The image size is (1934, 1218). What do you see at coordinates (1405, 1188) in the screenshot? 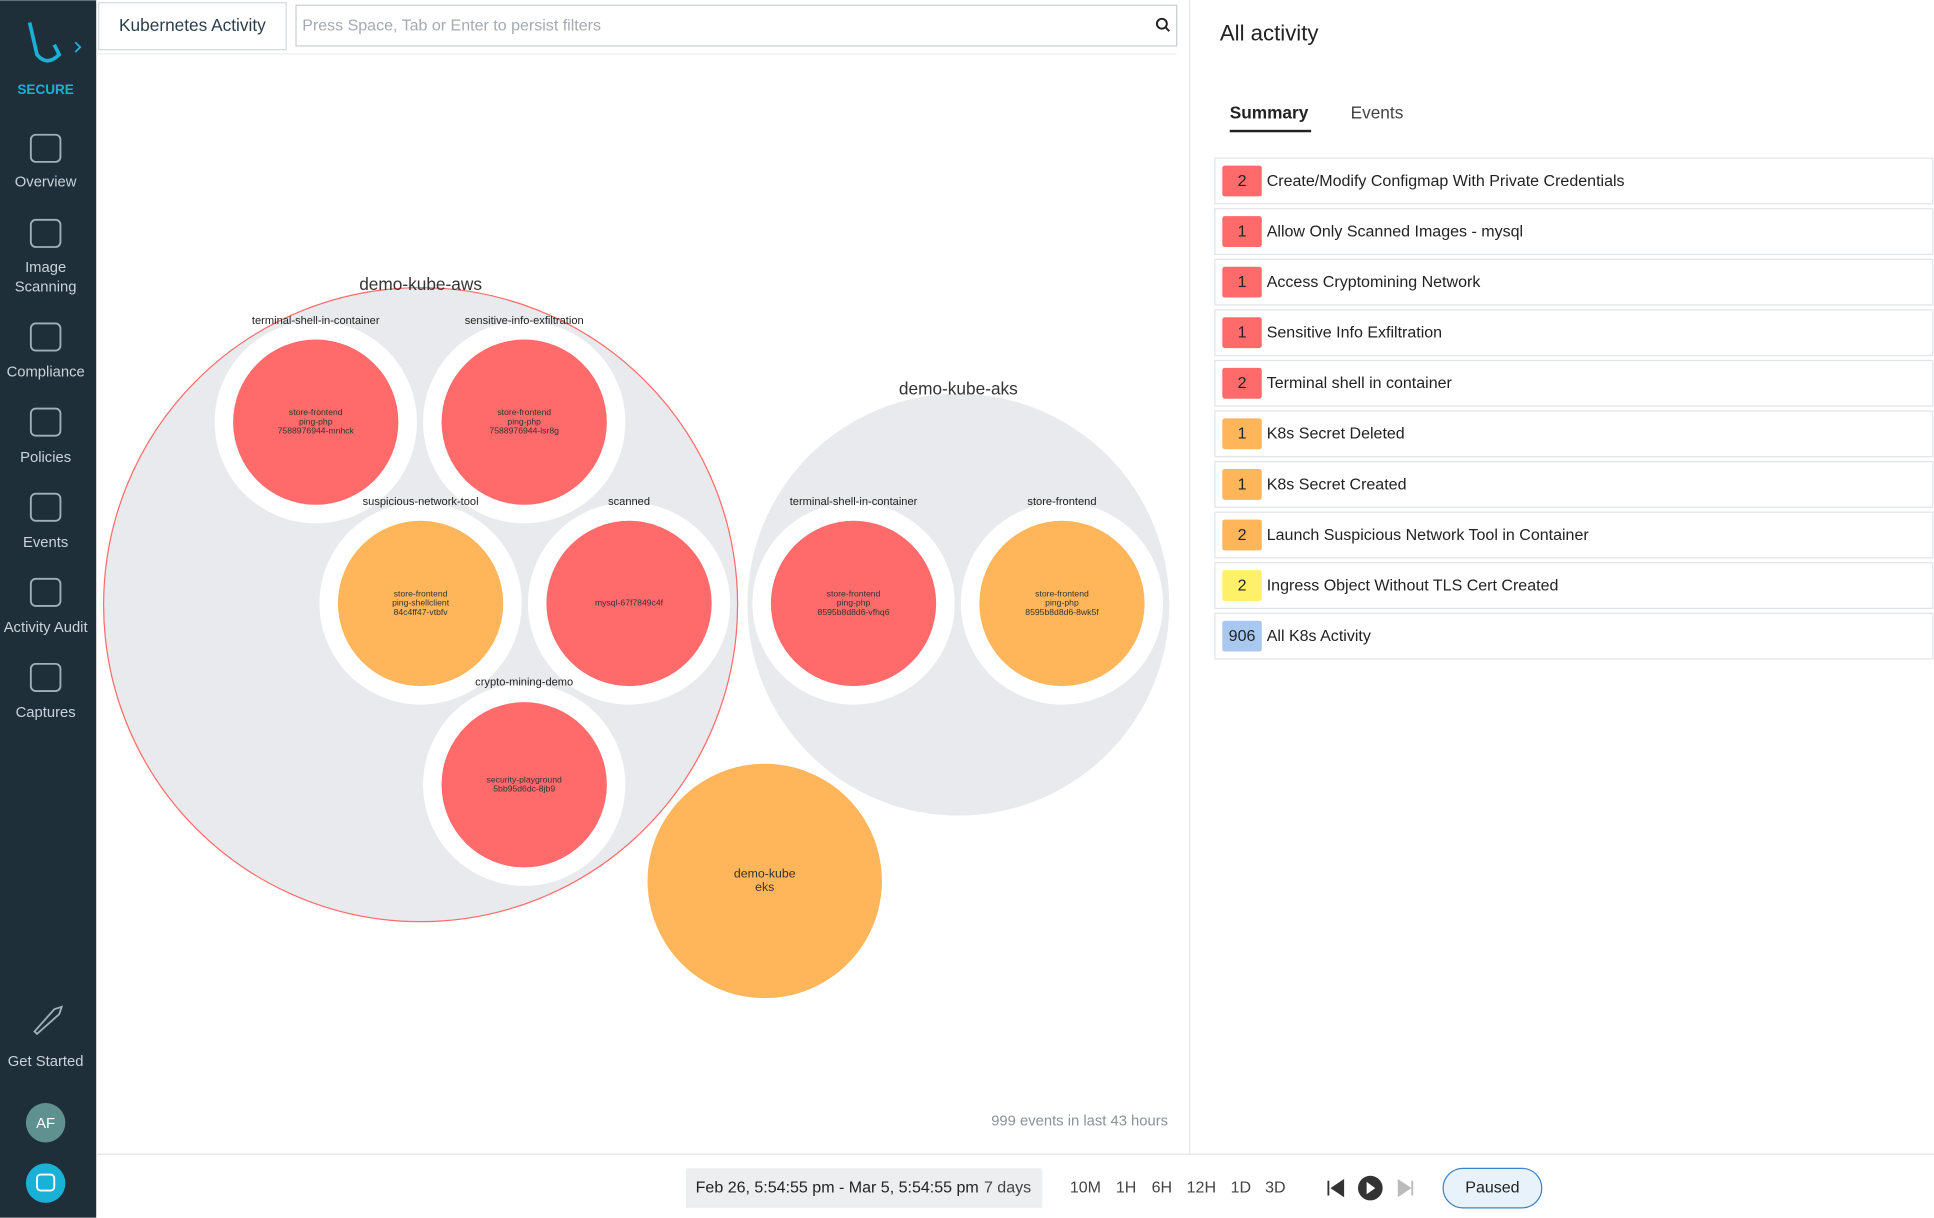
I see `skip-forward` at bounding box center [1405, 1188].